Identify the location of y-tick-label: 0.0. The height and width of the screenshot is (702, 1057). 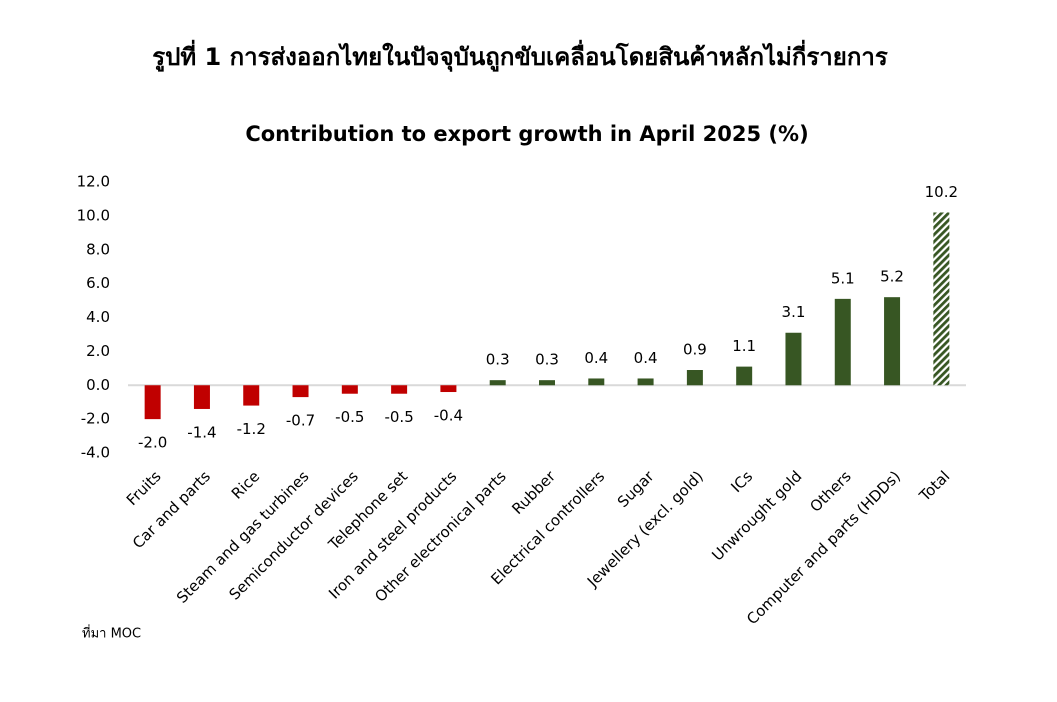
(98, 385).